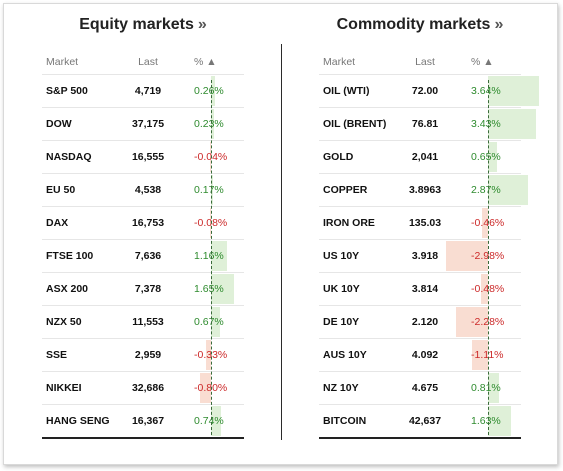 This screenshot has width=563, height=471. Describe the element at coordinates (425, 124) in the screenshot. I see `last-price: 76.81` at that location.